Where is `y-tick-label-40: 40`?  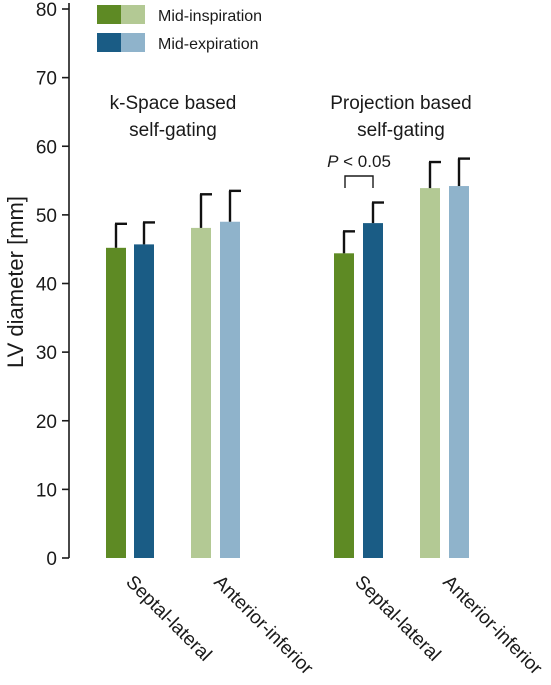
y-tick-label-40: 40 is located at coordinates (46, 285).